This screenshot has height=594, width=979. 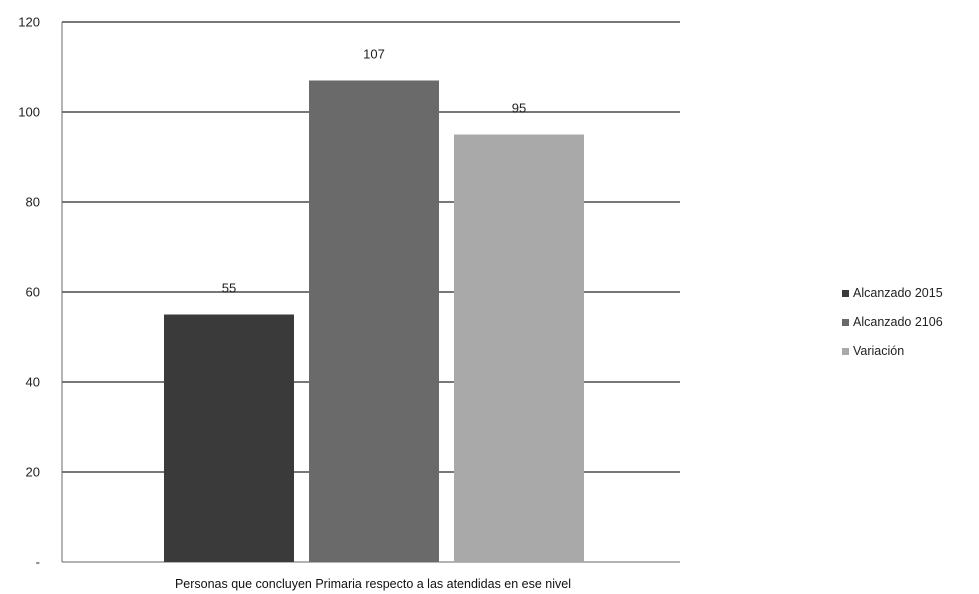 What do you see at coordinates (29, 22) in the screenshot?
I see `y-tick-label: 120` at bounding box center [29, 22].